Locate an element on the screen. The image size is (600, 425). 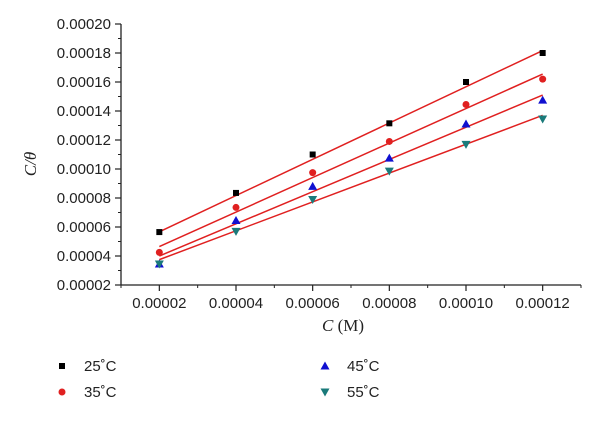
legend: 25˚C 35˚C 45˚C 55˚C is located at coordinates (219, 379).